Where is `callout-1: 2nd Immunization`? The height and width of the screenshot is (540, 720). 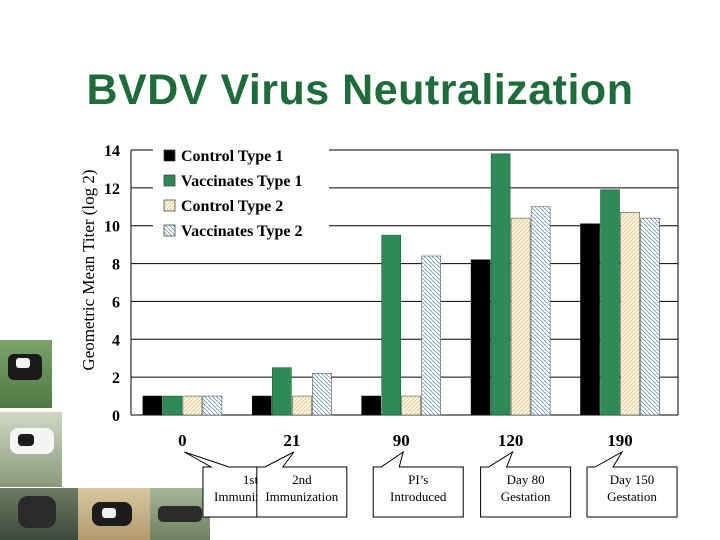
callout-1: 2nd Immunization is located at coordinates (302, 484).